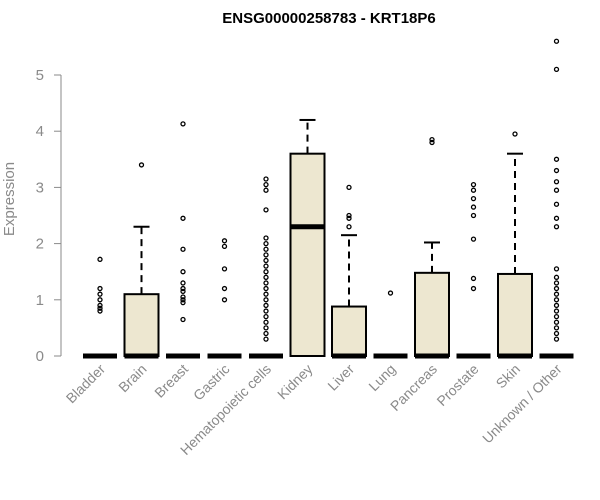 The height and width of the screenshot is (500, 600). Describe the element at coordinates (328, 18) in the screenshot. I see `chart-title: ENSG00000258783 - KRT18P6` at that location.